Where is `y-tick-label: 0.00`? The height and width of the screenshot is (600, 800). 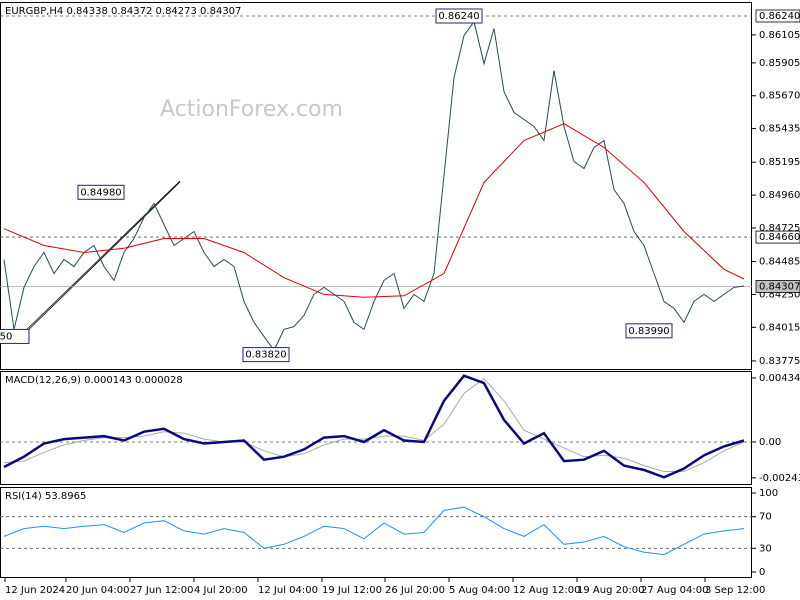
y-tick-label: 0.00 is located at coordinates (770, 442).